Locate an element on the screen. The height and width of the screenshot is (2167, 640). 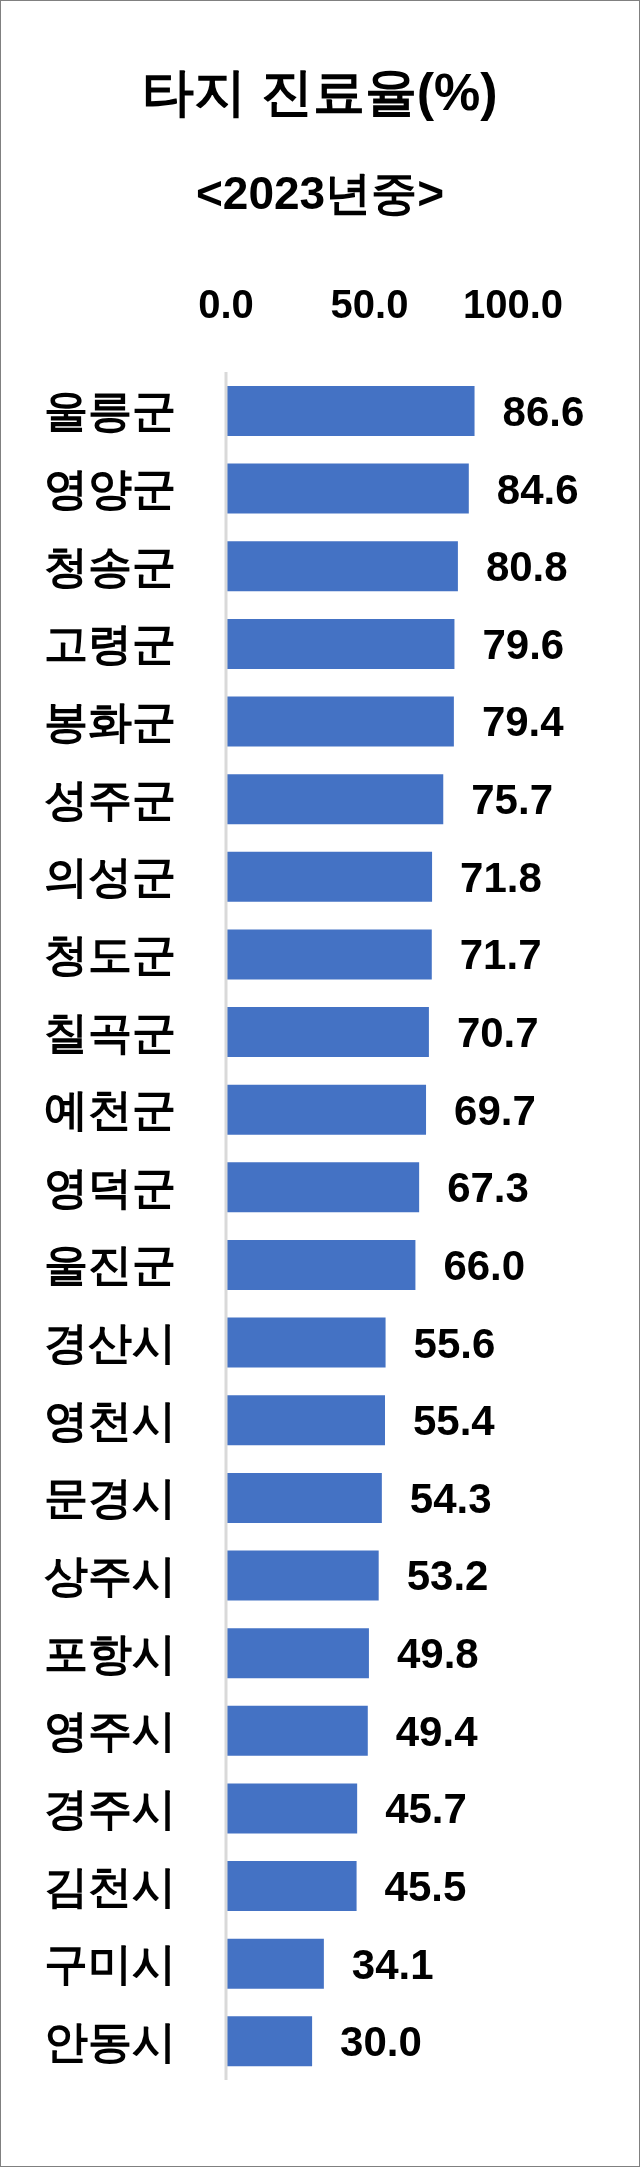
data-label: 45.5 is located at coordinates (425, 1886).